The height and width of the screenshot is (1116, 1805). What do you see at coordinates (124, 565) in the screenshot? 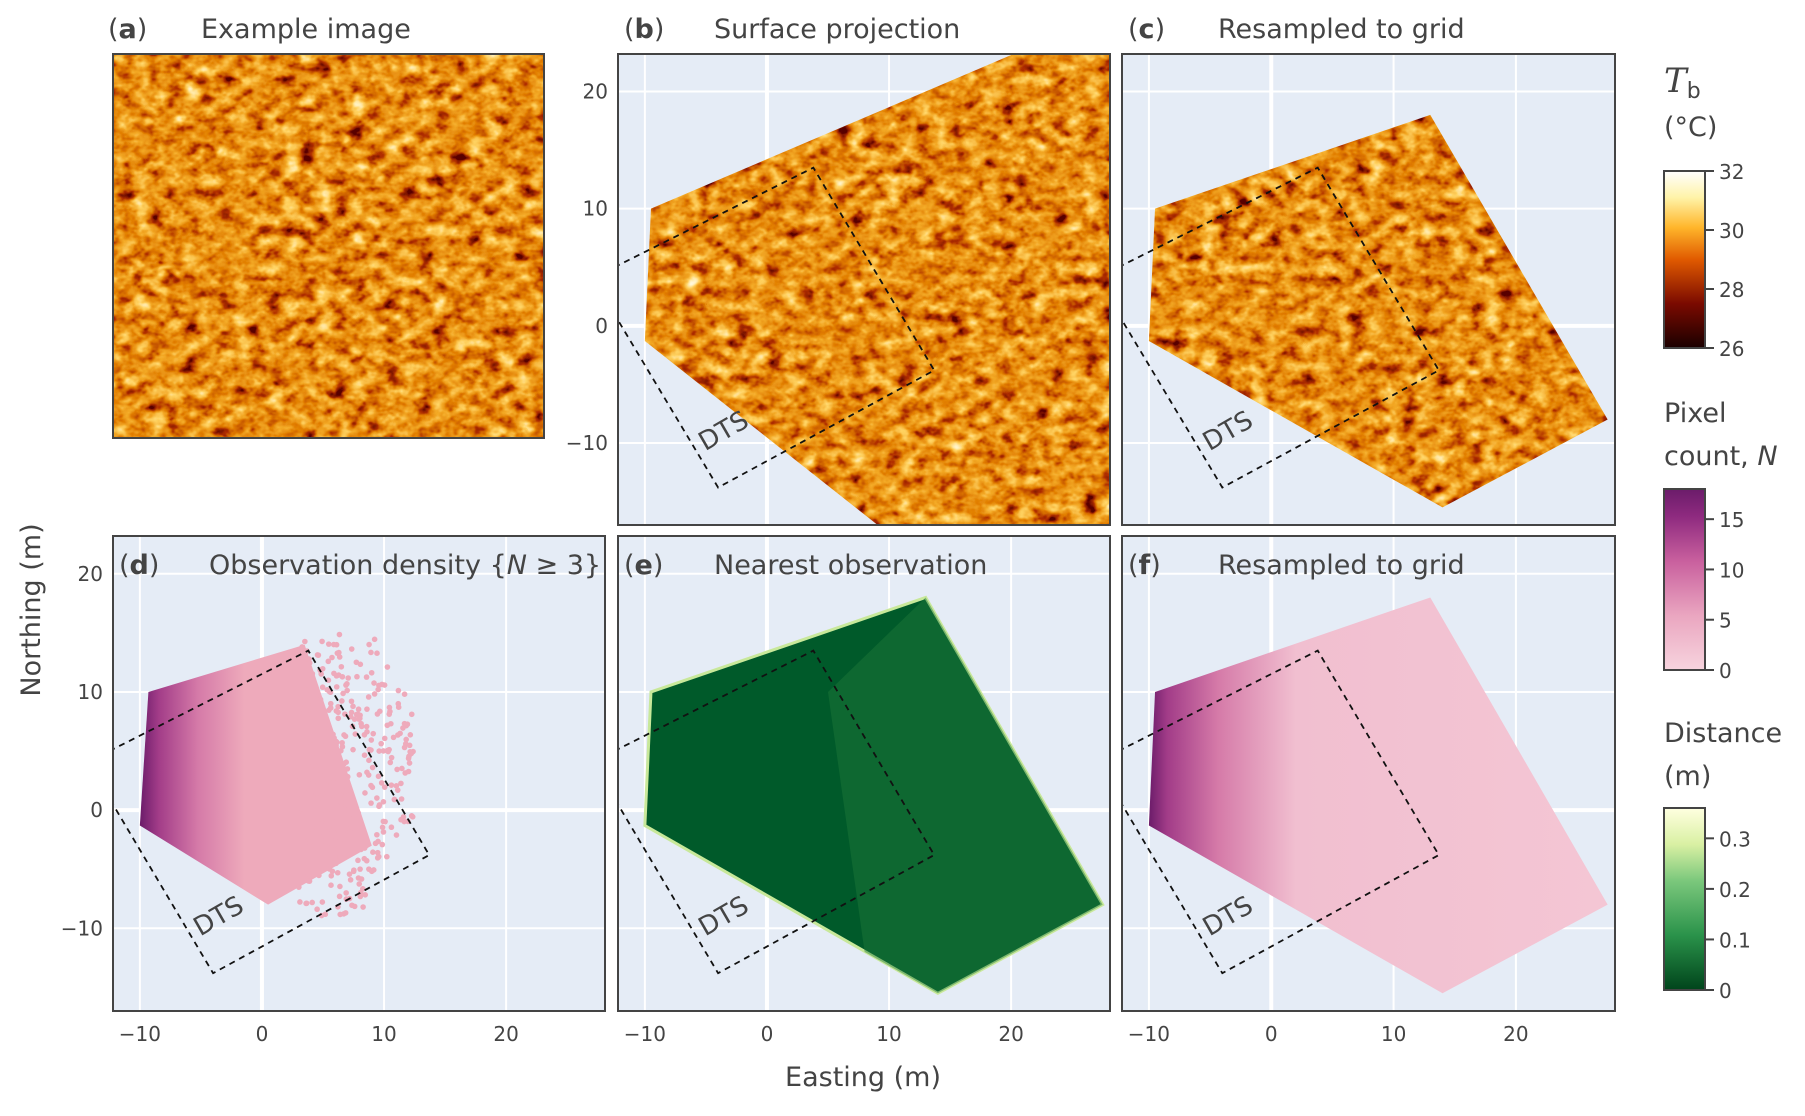
I see `paren: (` at bounding box center [124, 565].